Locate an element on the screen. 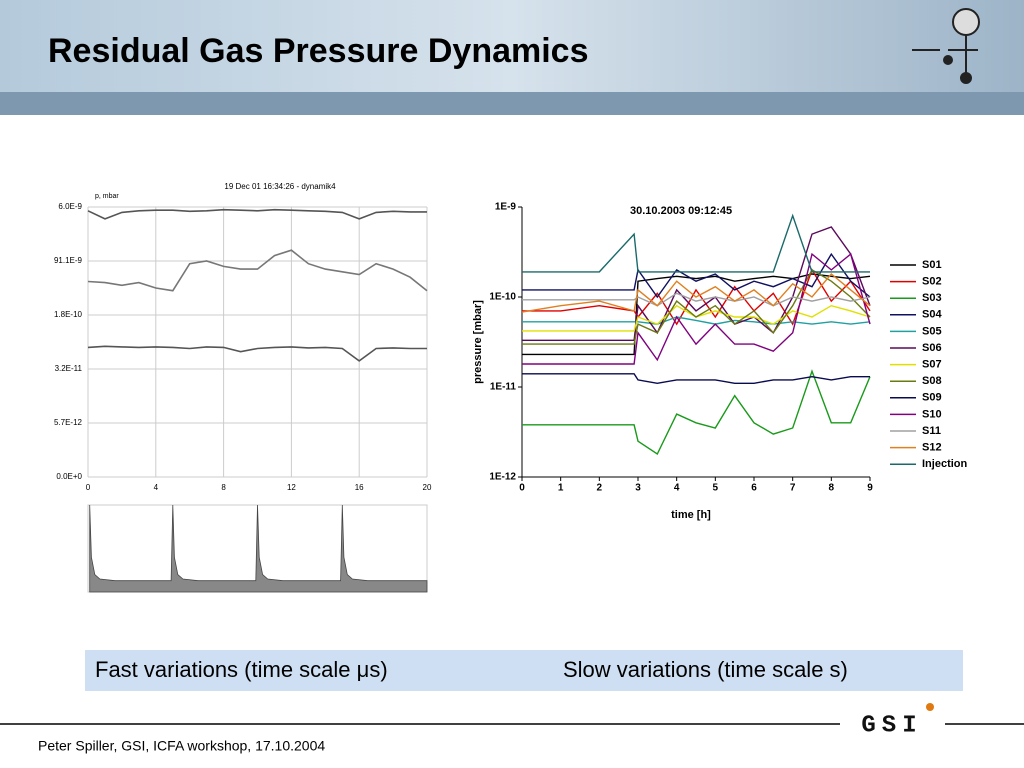  legend-label: Injection is located at coordinates (945, 464).